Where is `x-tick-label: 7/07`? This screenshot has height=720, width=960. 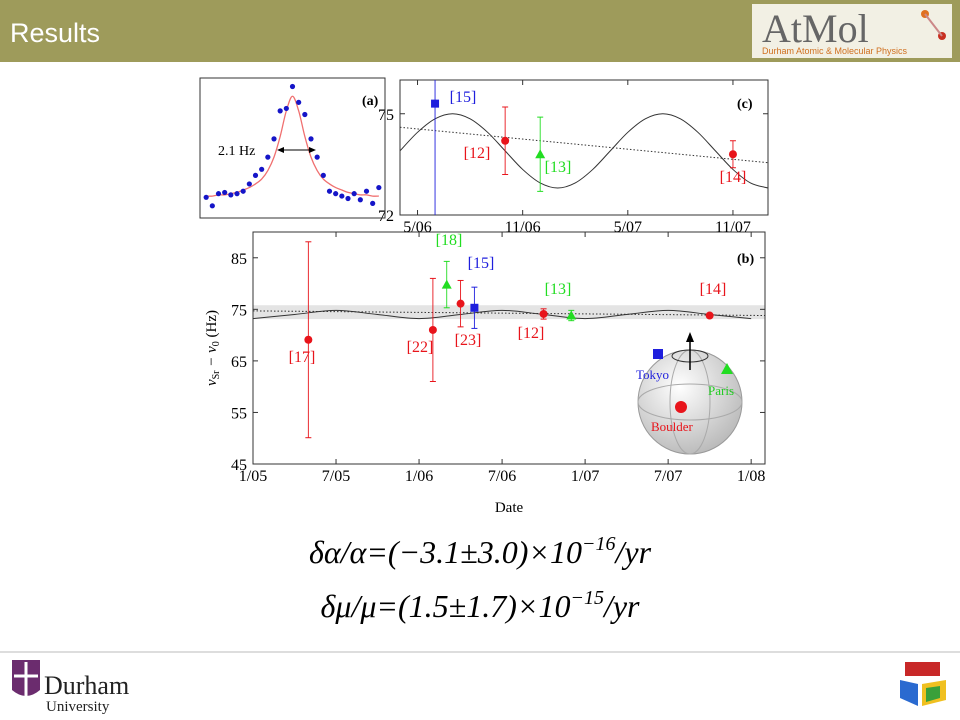 x-tick-label: 7/07 is located at coordinates (668, 476).